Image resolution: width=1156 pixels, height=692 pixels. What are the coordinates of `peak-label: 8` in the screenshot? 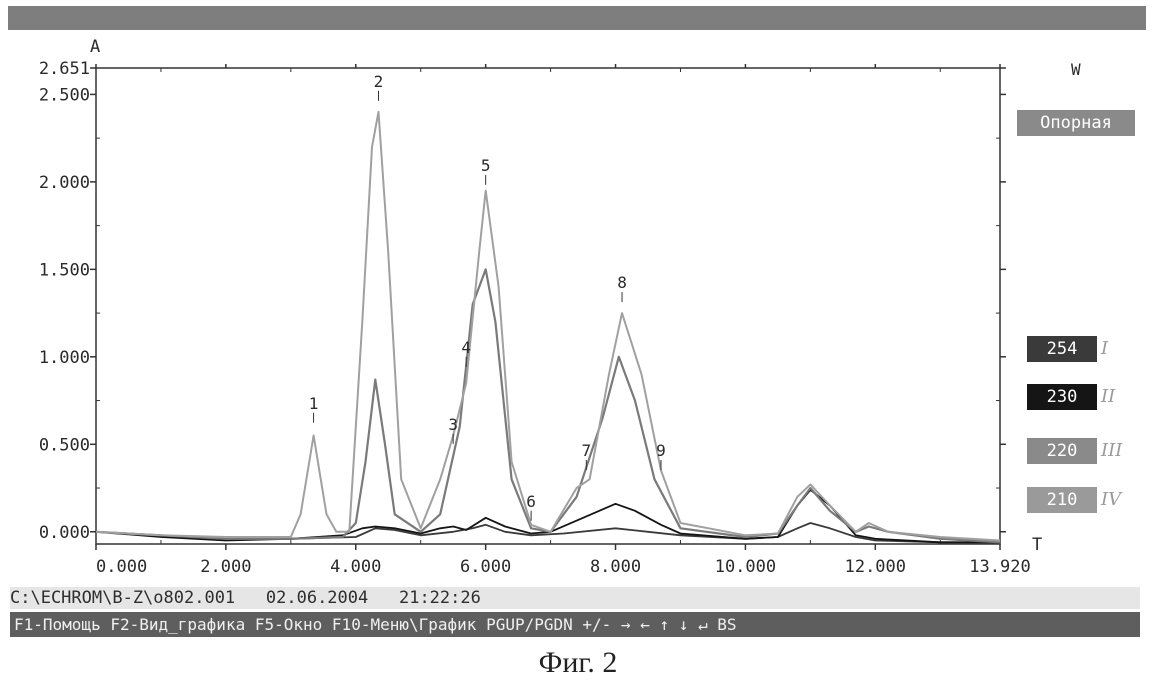 It's located at (622, 282).